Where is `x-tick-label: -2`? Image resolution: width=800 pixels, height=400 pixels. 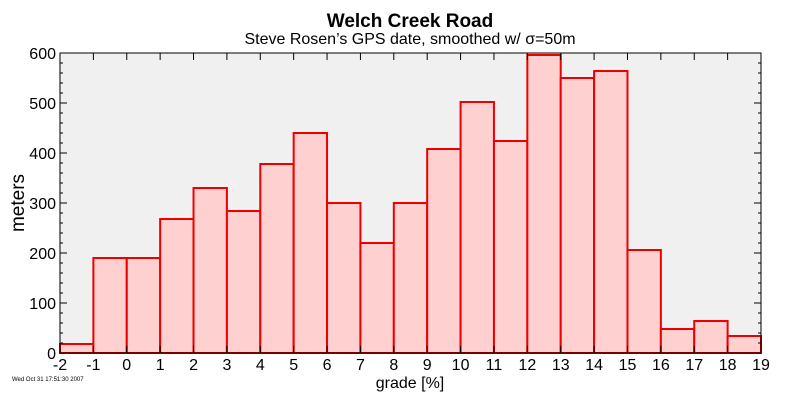 x-tick-label: -2 is located at coordinates (60, 365).